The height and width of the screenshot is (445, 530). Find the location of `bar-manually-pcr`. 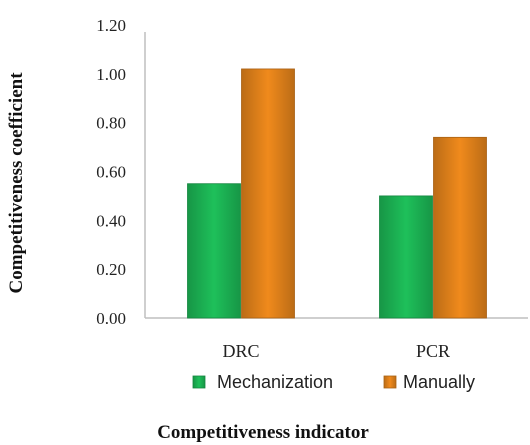

bar-manually-pcr is located at coordinates (460, 227).